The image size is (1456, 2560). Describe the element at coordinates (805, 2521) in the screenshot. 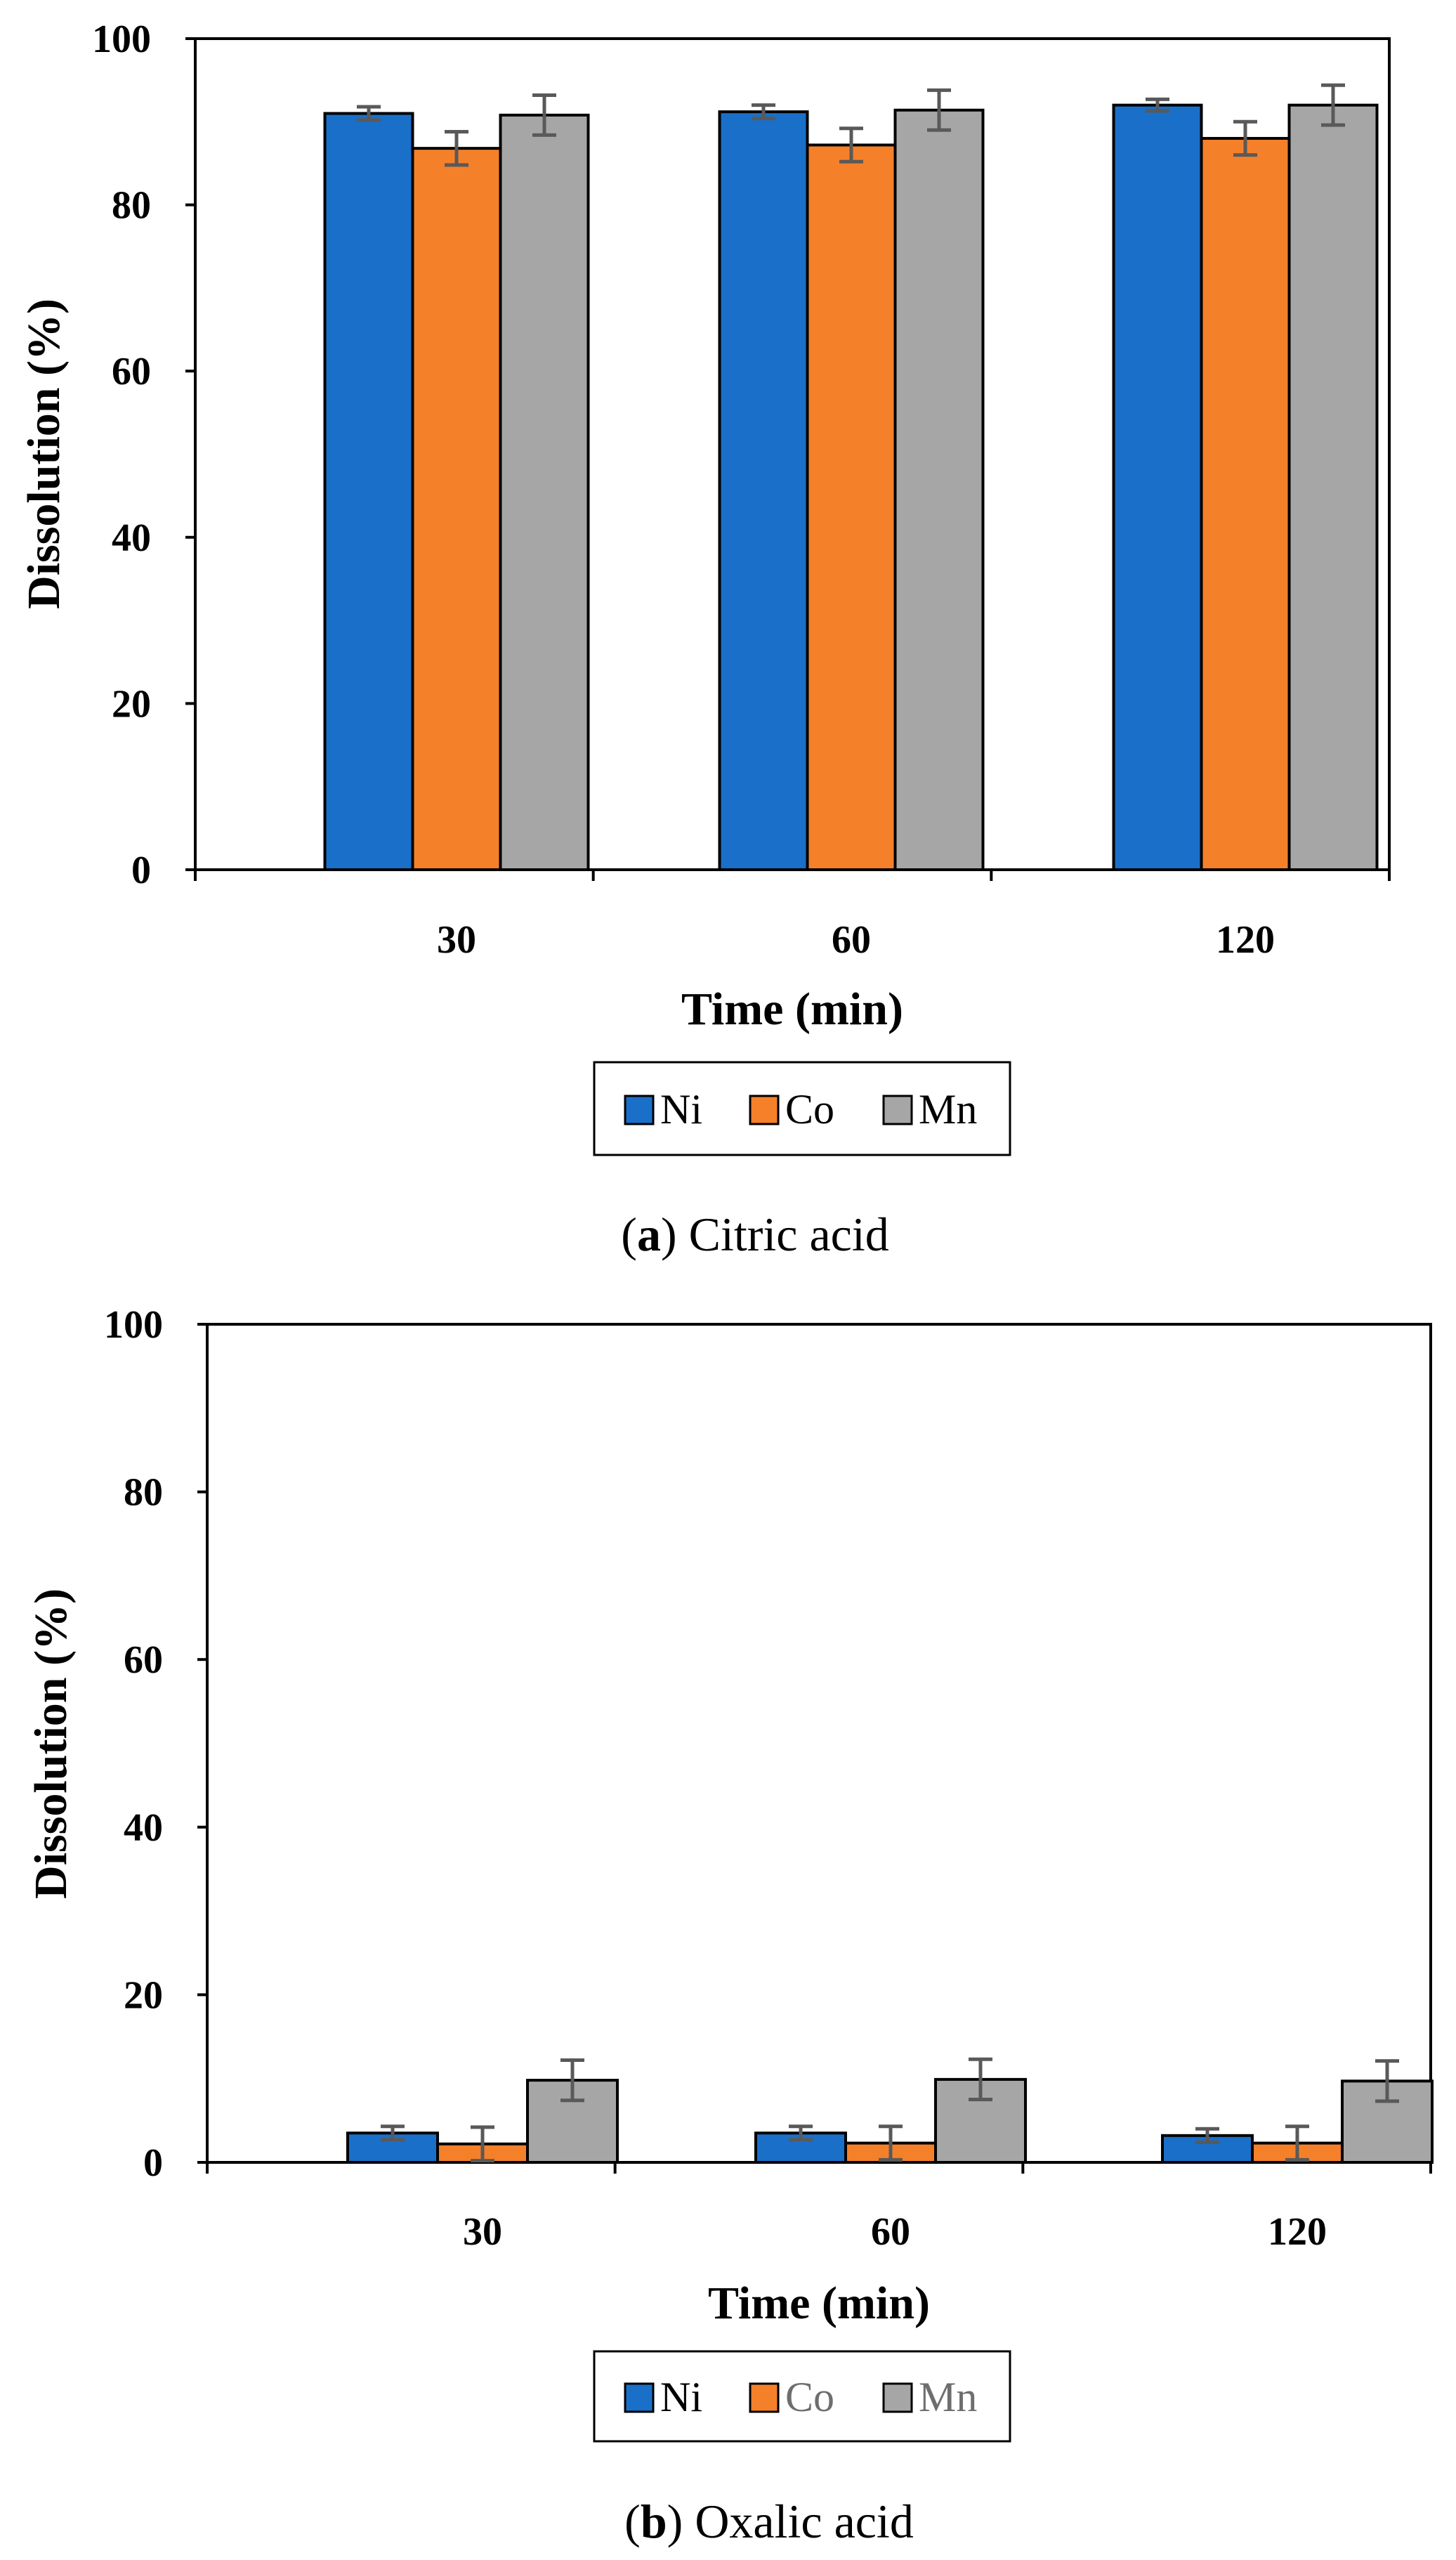

I see `panel-b-title: Oxalic acid` at that location.